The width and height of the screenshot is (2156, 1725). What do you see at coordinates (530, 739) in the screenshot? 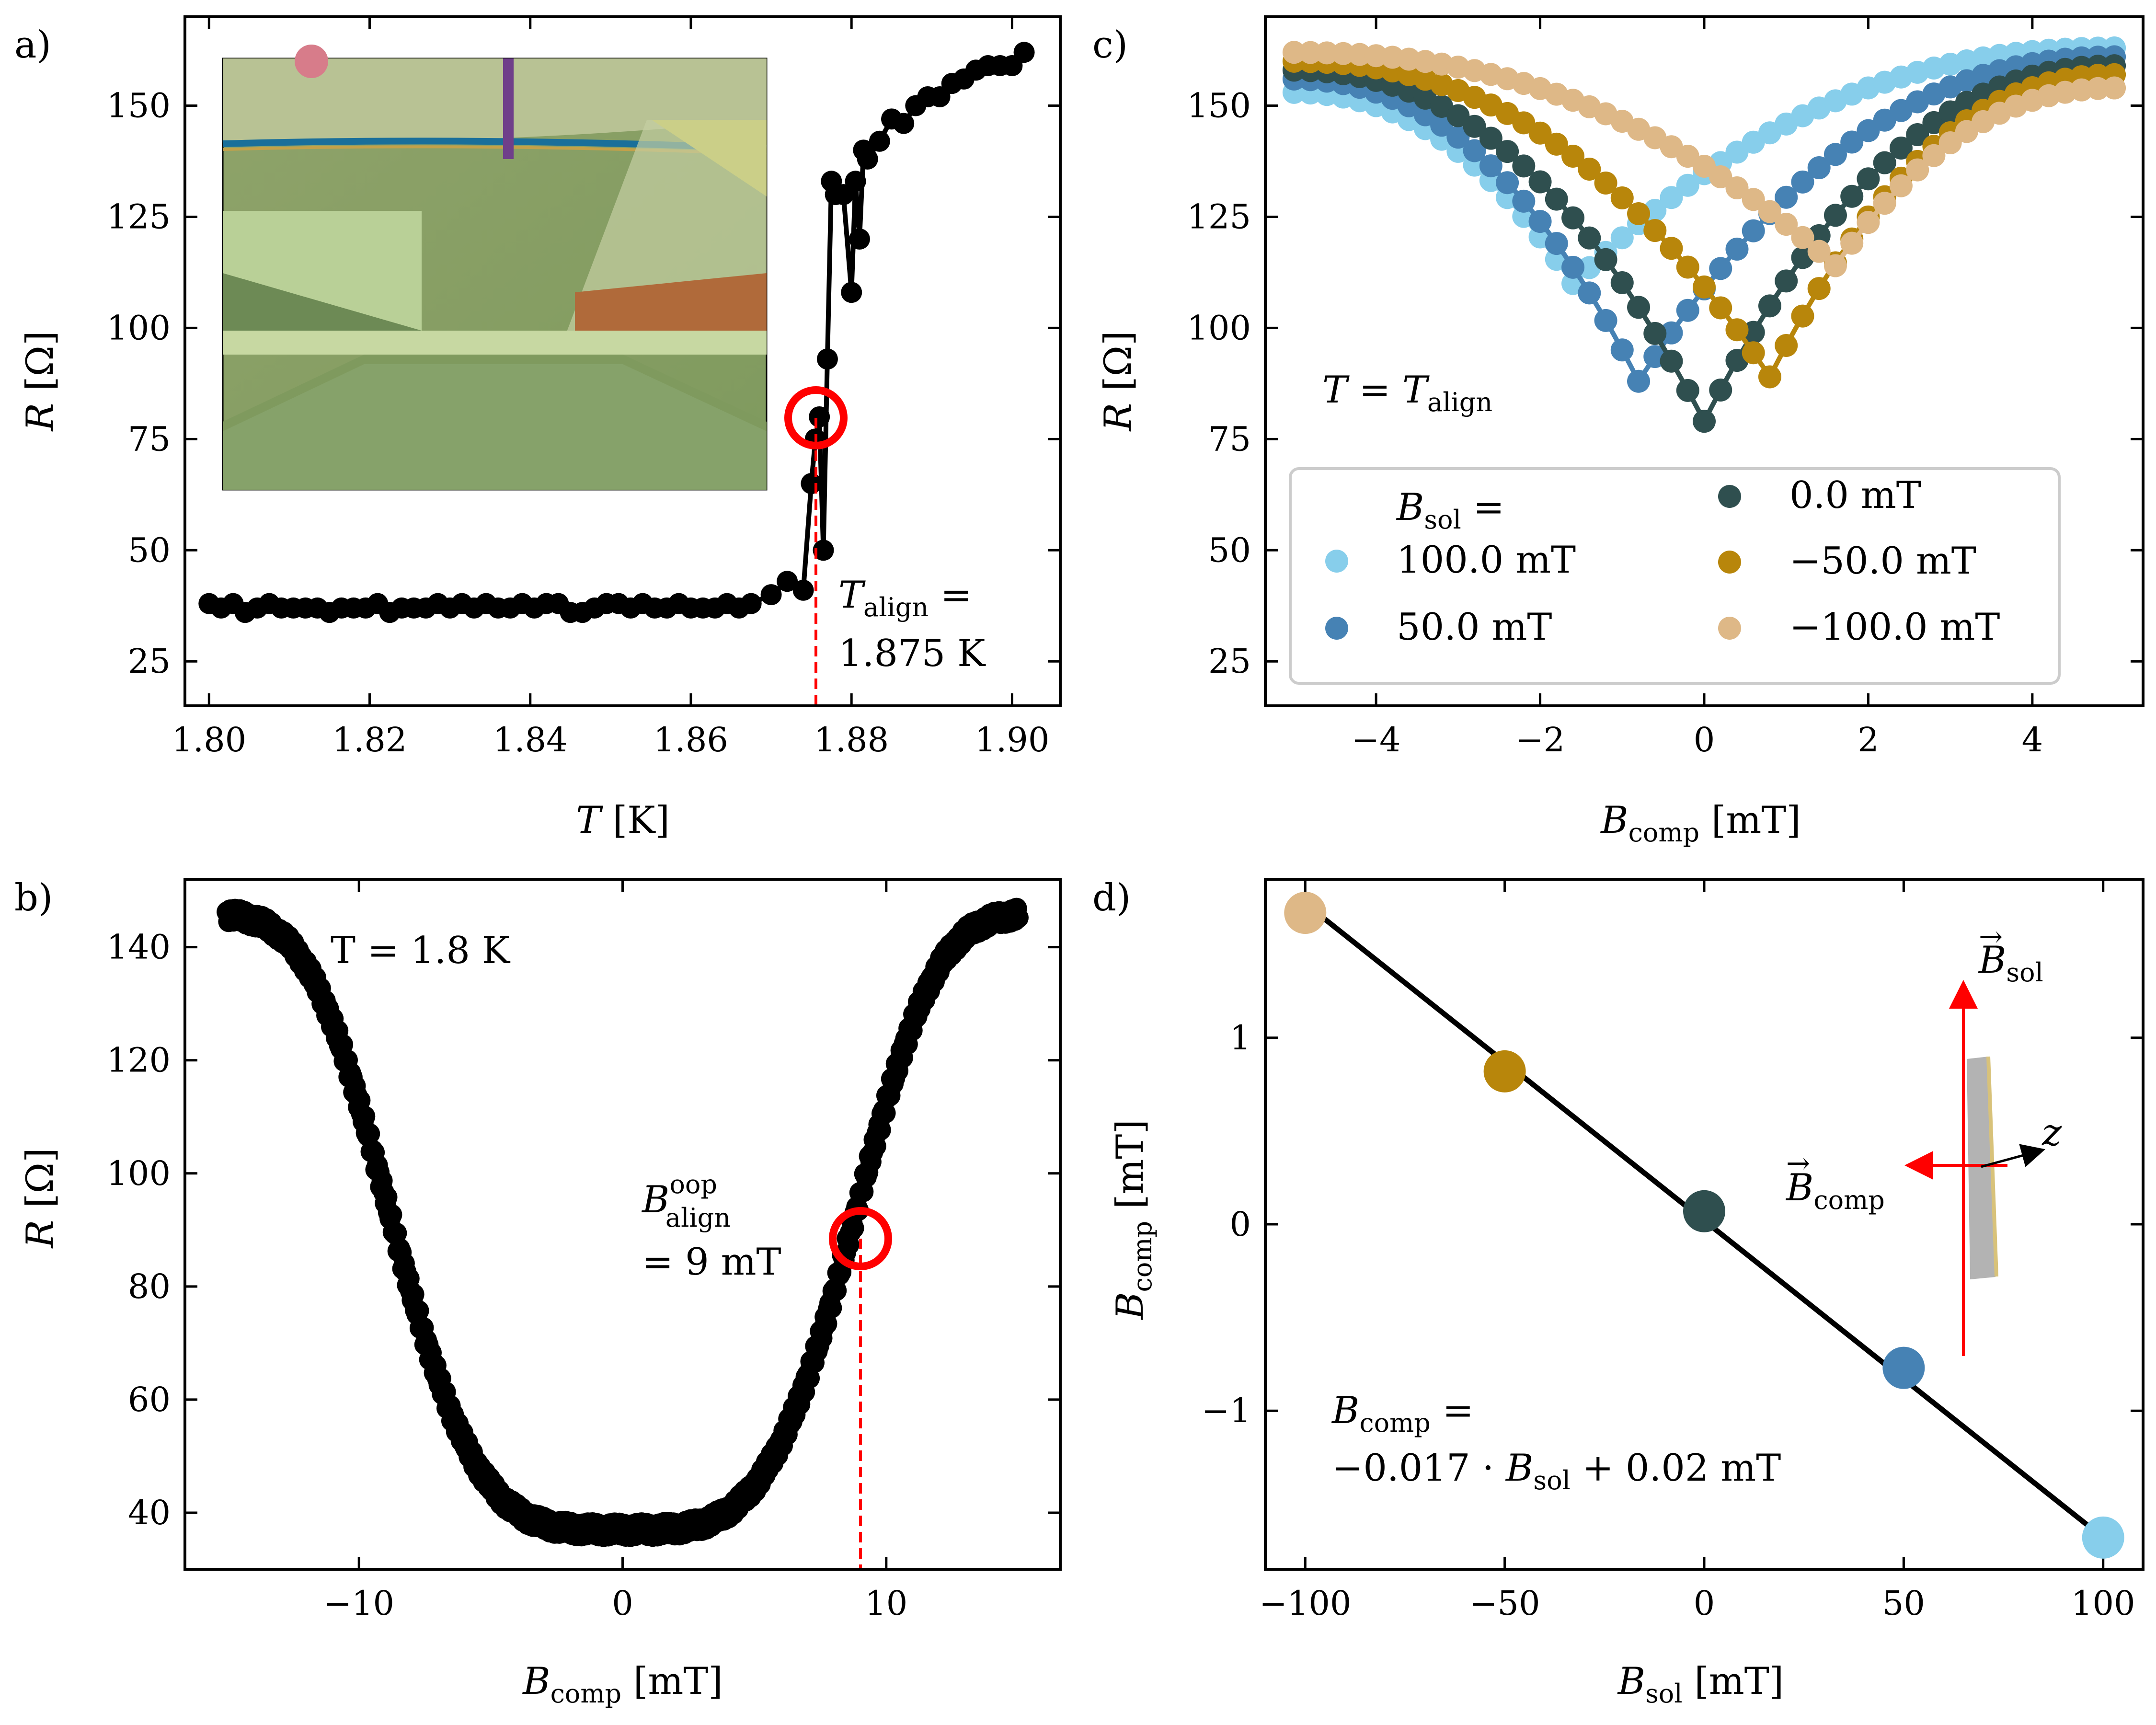
I see `panel-a-xtick-label: 1.84` at bounding box center [530, 739].